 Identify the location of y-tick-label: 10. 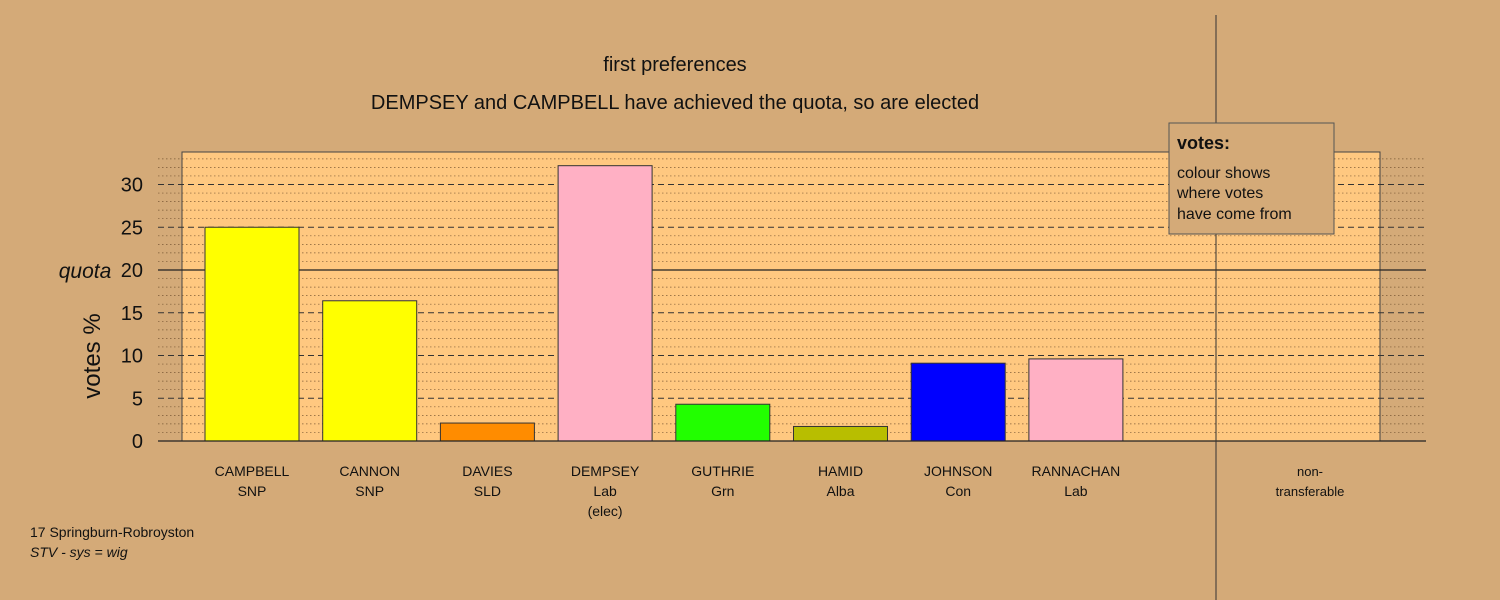
(132, 357).